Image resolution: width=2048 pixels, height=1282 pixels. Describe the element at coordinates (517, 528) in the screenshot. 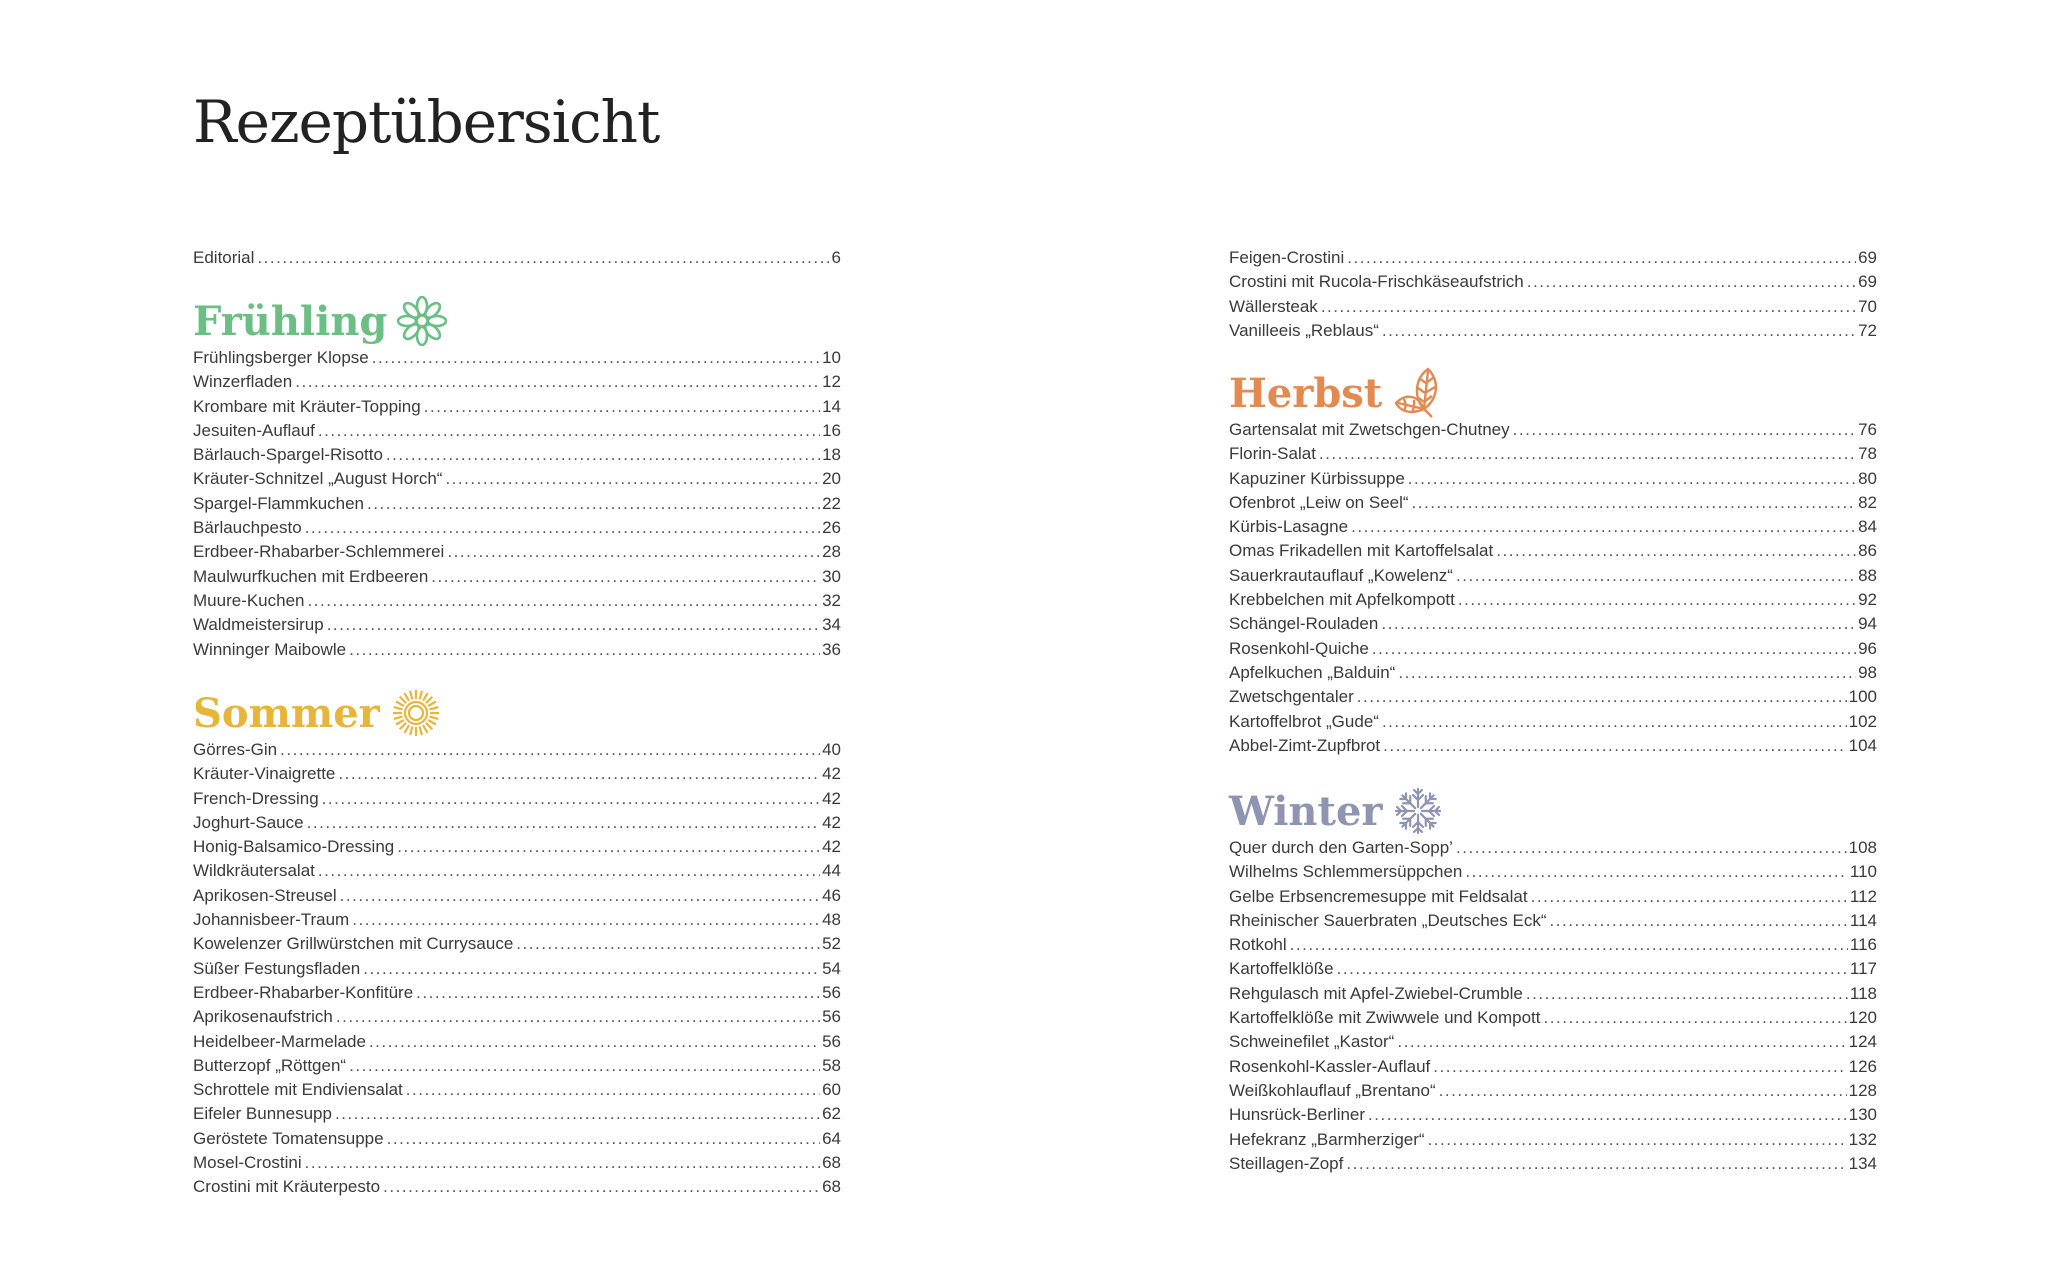

I see `toc-entry: Bärlauchpesto 26` at that location.